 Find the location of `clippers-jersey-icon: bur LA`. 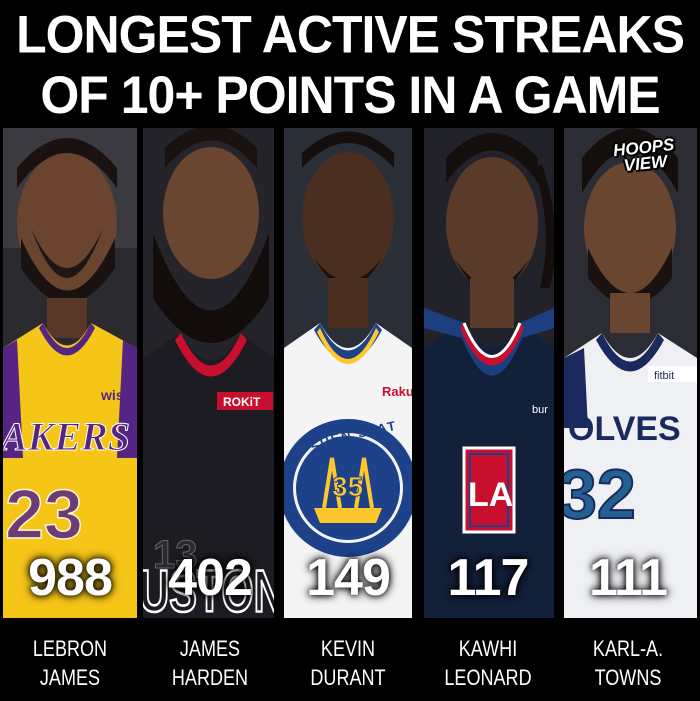

clippers-jersey-icon: bur LA is located at coordinates (489, 373).